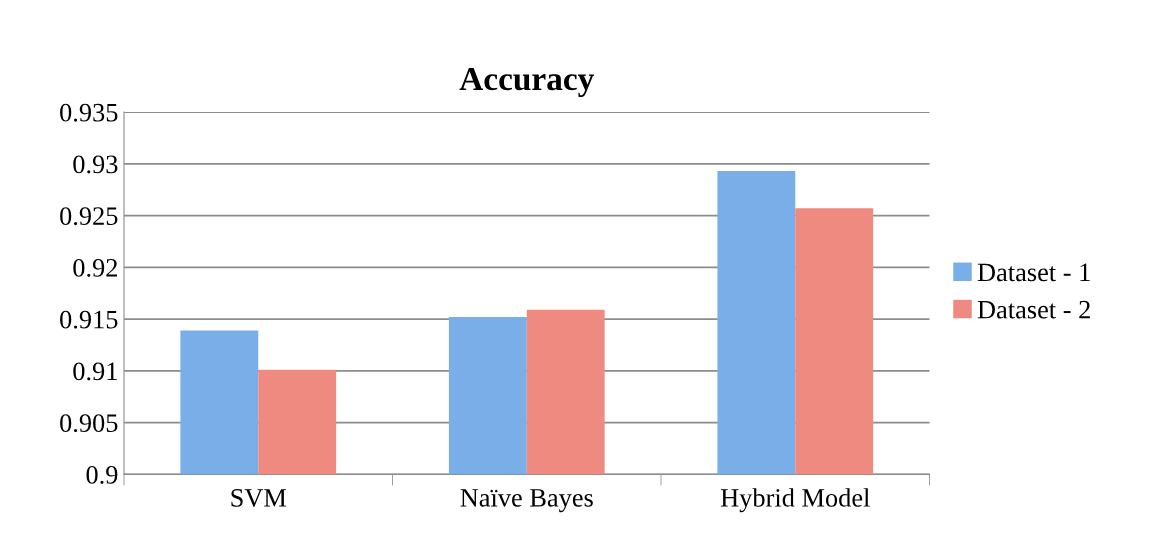 The height and width of the screenshot is (539, 1159). What do you see at coordinates (89, 423) in the screenshot?
I see `y-tick-label: 0.905` at bounding box center [89, 423].